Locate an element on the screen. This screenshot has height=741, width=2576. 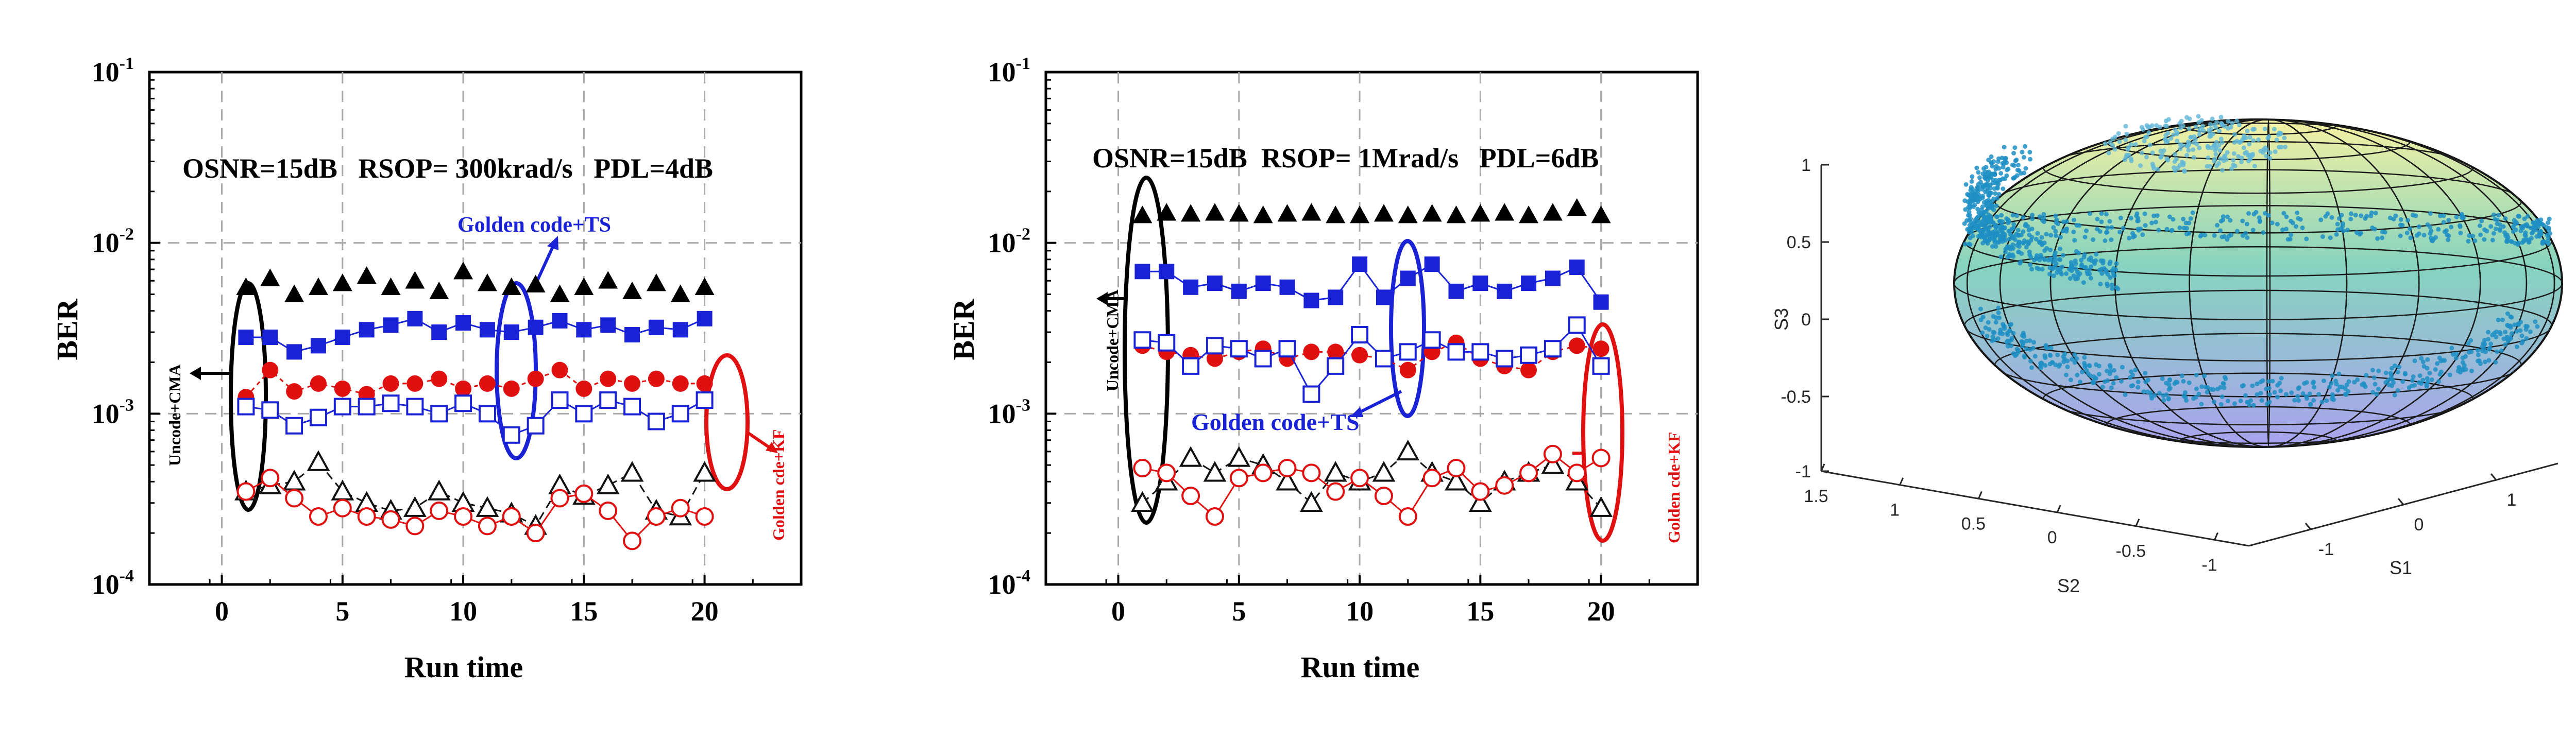
s1-axis-label: S1 is located at coordinates (2400, 567).